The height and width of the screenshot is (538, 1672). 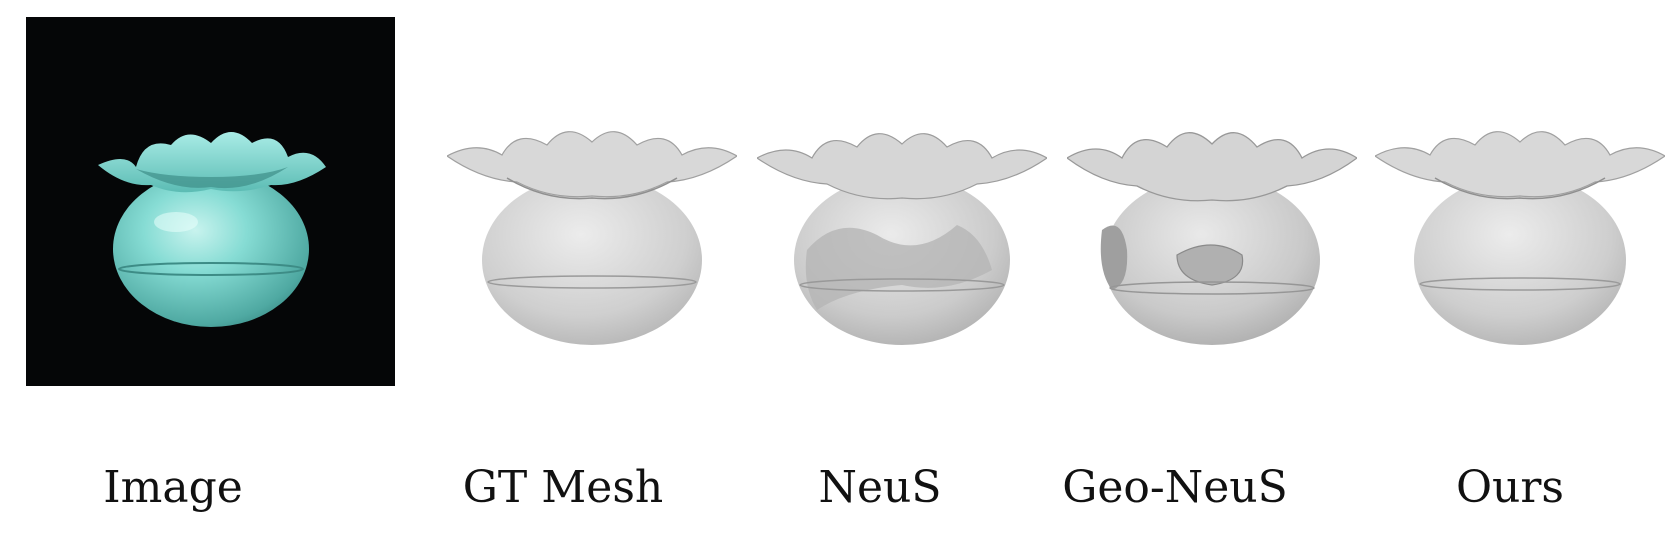 What do you see at coordinates (1510, 487) in the screenshot?
I see `caption-ours: Ours` at bounding box center [1510, 487].